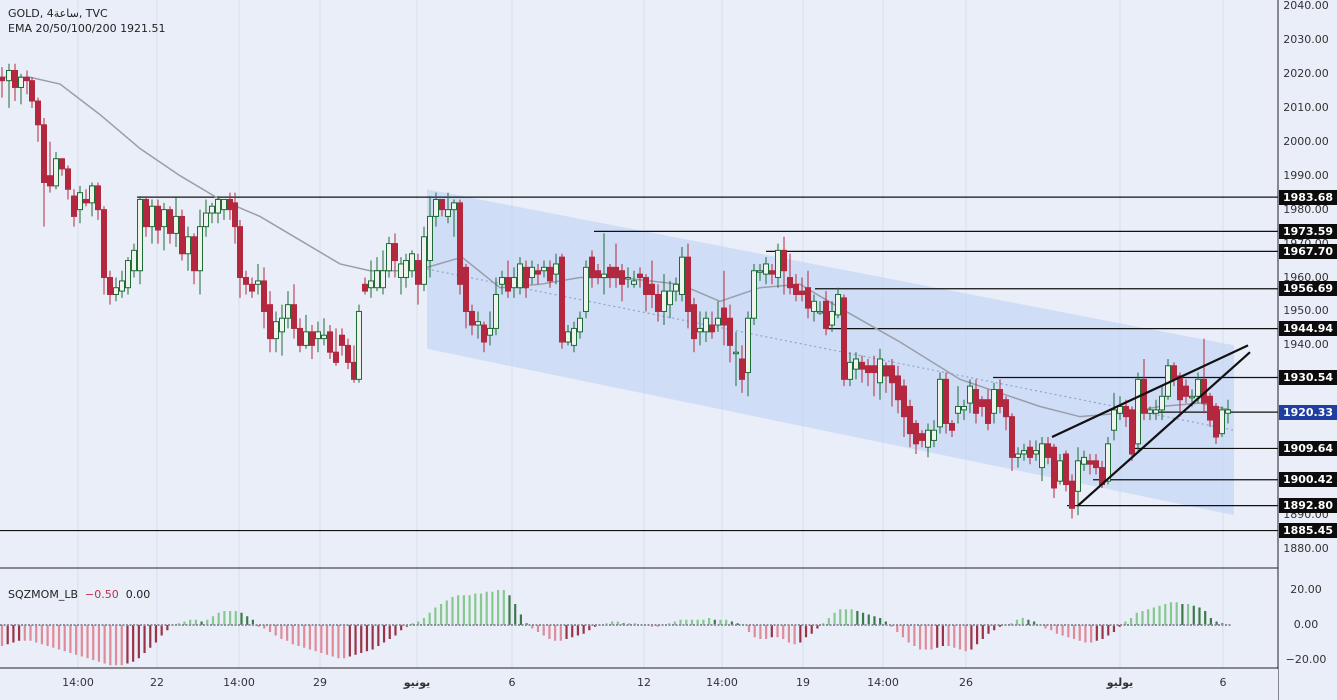  What do you see at coordinates (1308, 197) in the screenshot?
I see `level-price-label: 1983.68` at bounding box center [1308, 197].